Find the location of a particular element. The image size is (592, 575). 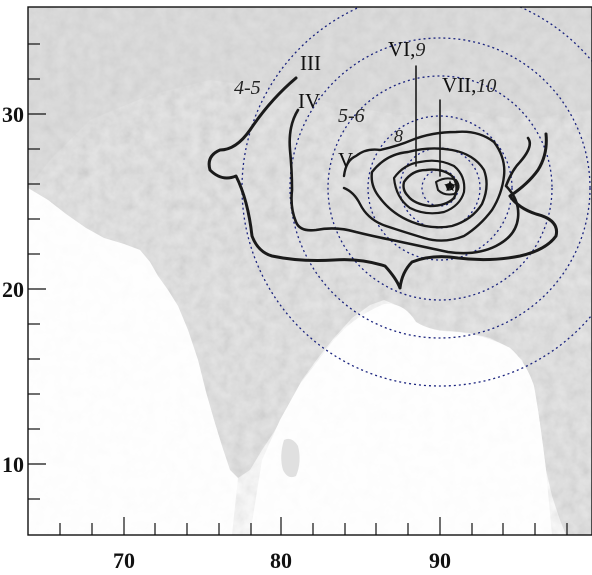

y-tick-label-30: 30 is located at coordinates (13, 114).